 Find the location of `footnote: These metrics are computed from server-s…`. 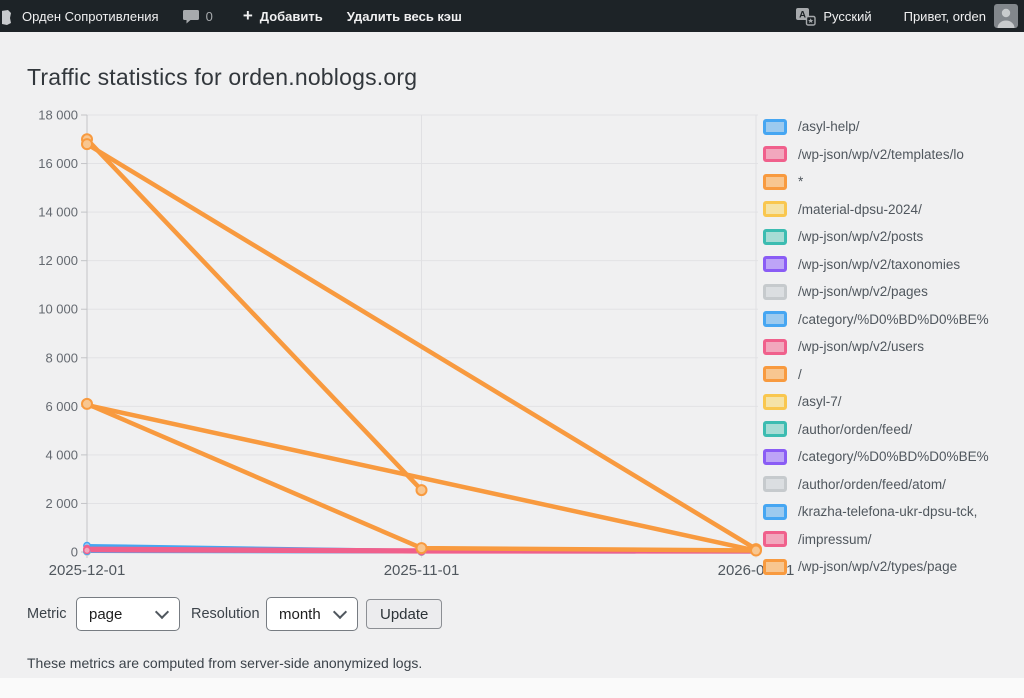

footnote: These metrics are computed from server-s… is located at coordinates (225, 663).